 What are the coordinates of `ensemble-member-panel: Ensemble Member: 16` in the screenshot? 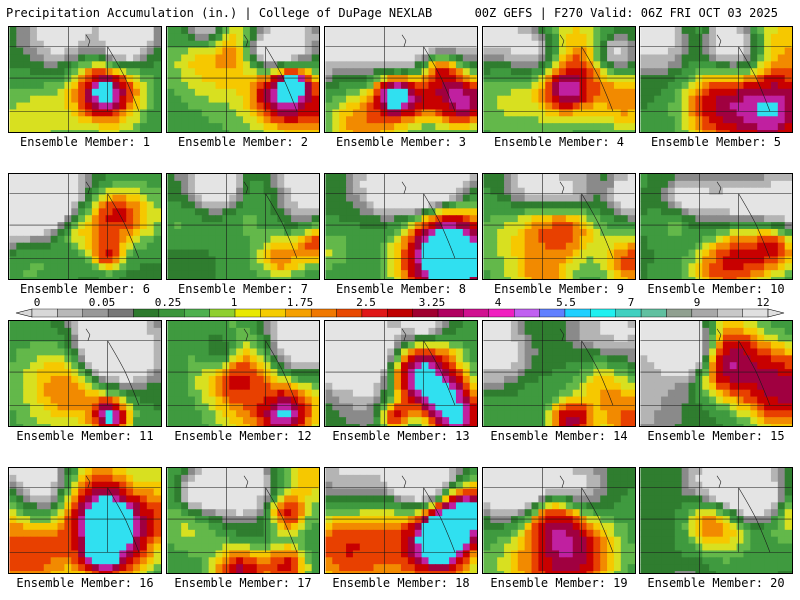 It's located at (85, 528).